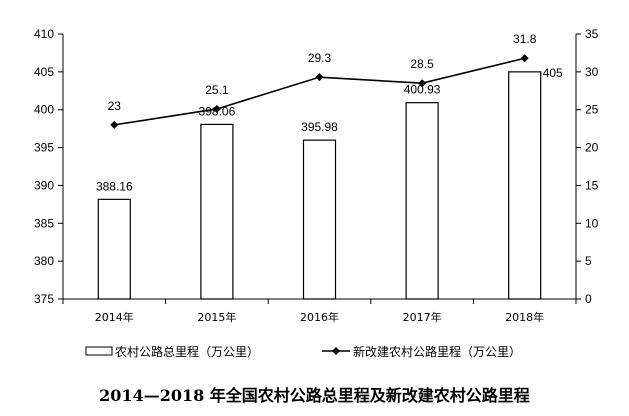  Describe the element at coordinates (187, 351) in the screenshot. I see `legend-bar-label: 农村公路总里程（万公里）` at that location.